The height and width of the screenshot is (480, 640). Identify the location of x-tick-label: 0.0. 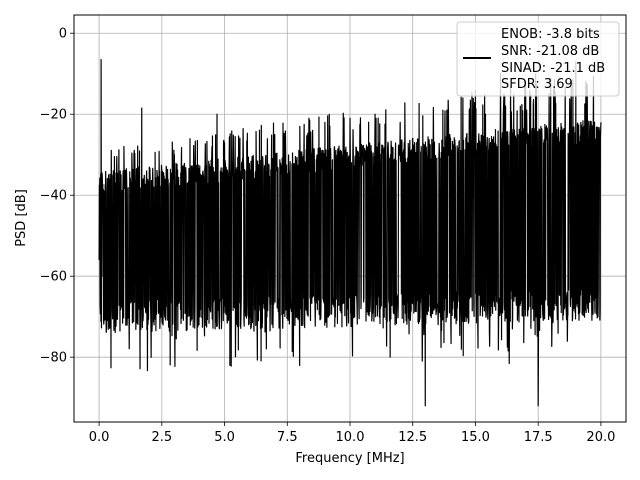
(99, 437).